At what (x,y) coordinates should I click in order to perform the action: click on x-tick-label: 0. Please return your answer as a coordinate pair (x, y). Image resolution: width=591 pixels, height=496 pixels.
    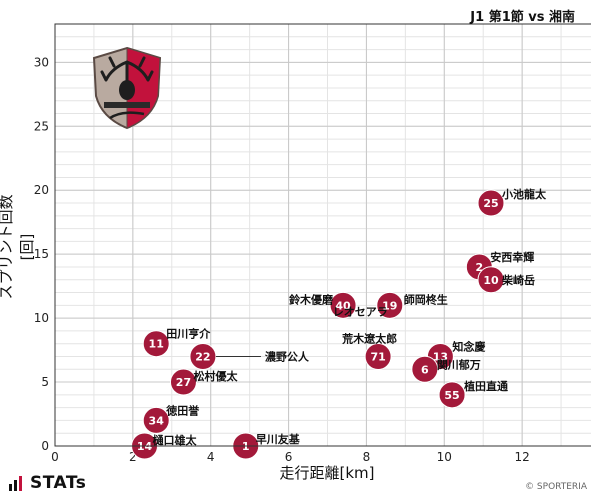
    Looking at the image, I should click on (55, 457).